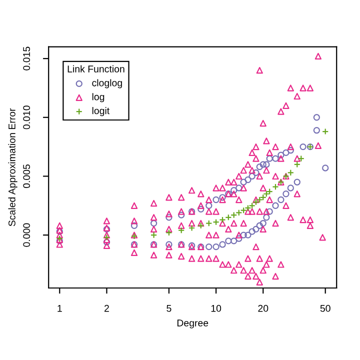 The width and height of the screenshot is (360, 360). Describe the element at coordinates (26, 235) in the screenshot. I see `y-tick-label: 0.000` at that location.